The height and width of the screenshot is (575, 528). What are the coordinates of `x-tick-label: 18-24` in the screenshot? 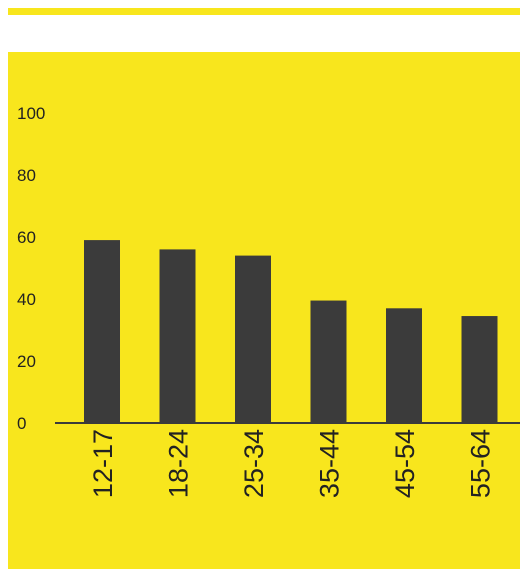 It's located at (179, 463).